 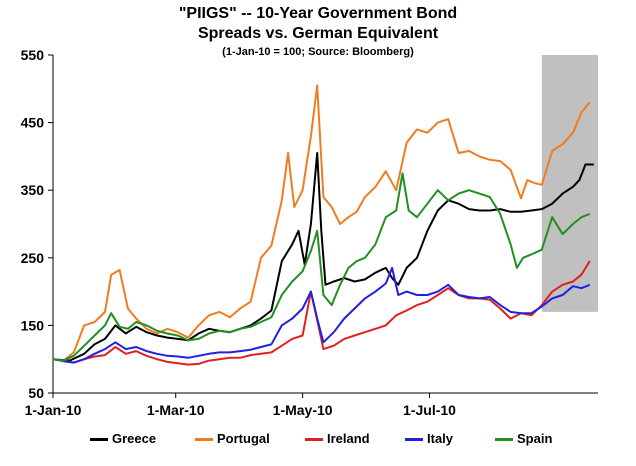 I want to click on legend-item-greece: Greece, so click(x=123, y=440).